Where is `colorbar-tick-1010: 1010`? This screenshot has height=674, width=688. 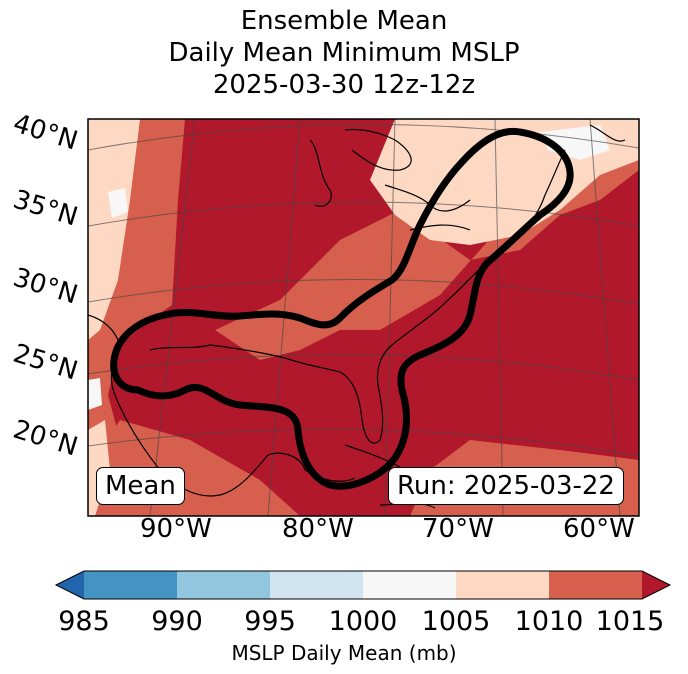 colorbar-tick-1010: 1010 is located at coordinates (549, 621).